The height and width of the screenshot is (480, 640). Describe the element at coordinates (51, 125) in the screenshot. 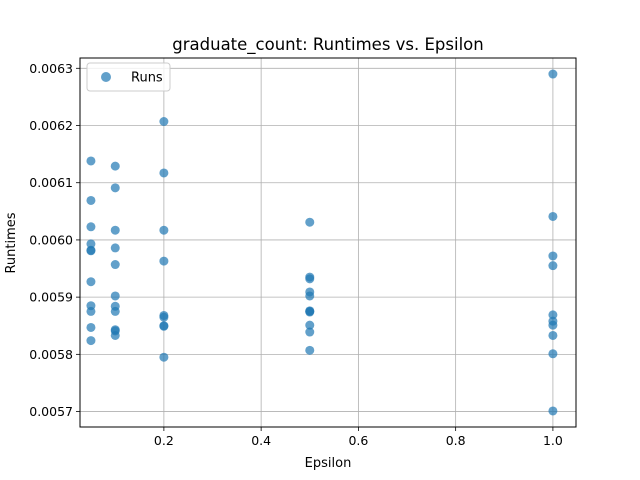

I see `y-tick-label: 0.0062` at that location.